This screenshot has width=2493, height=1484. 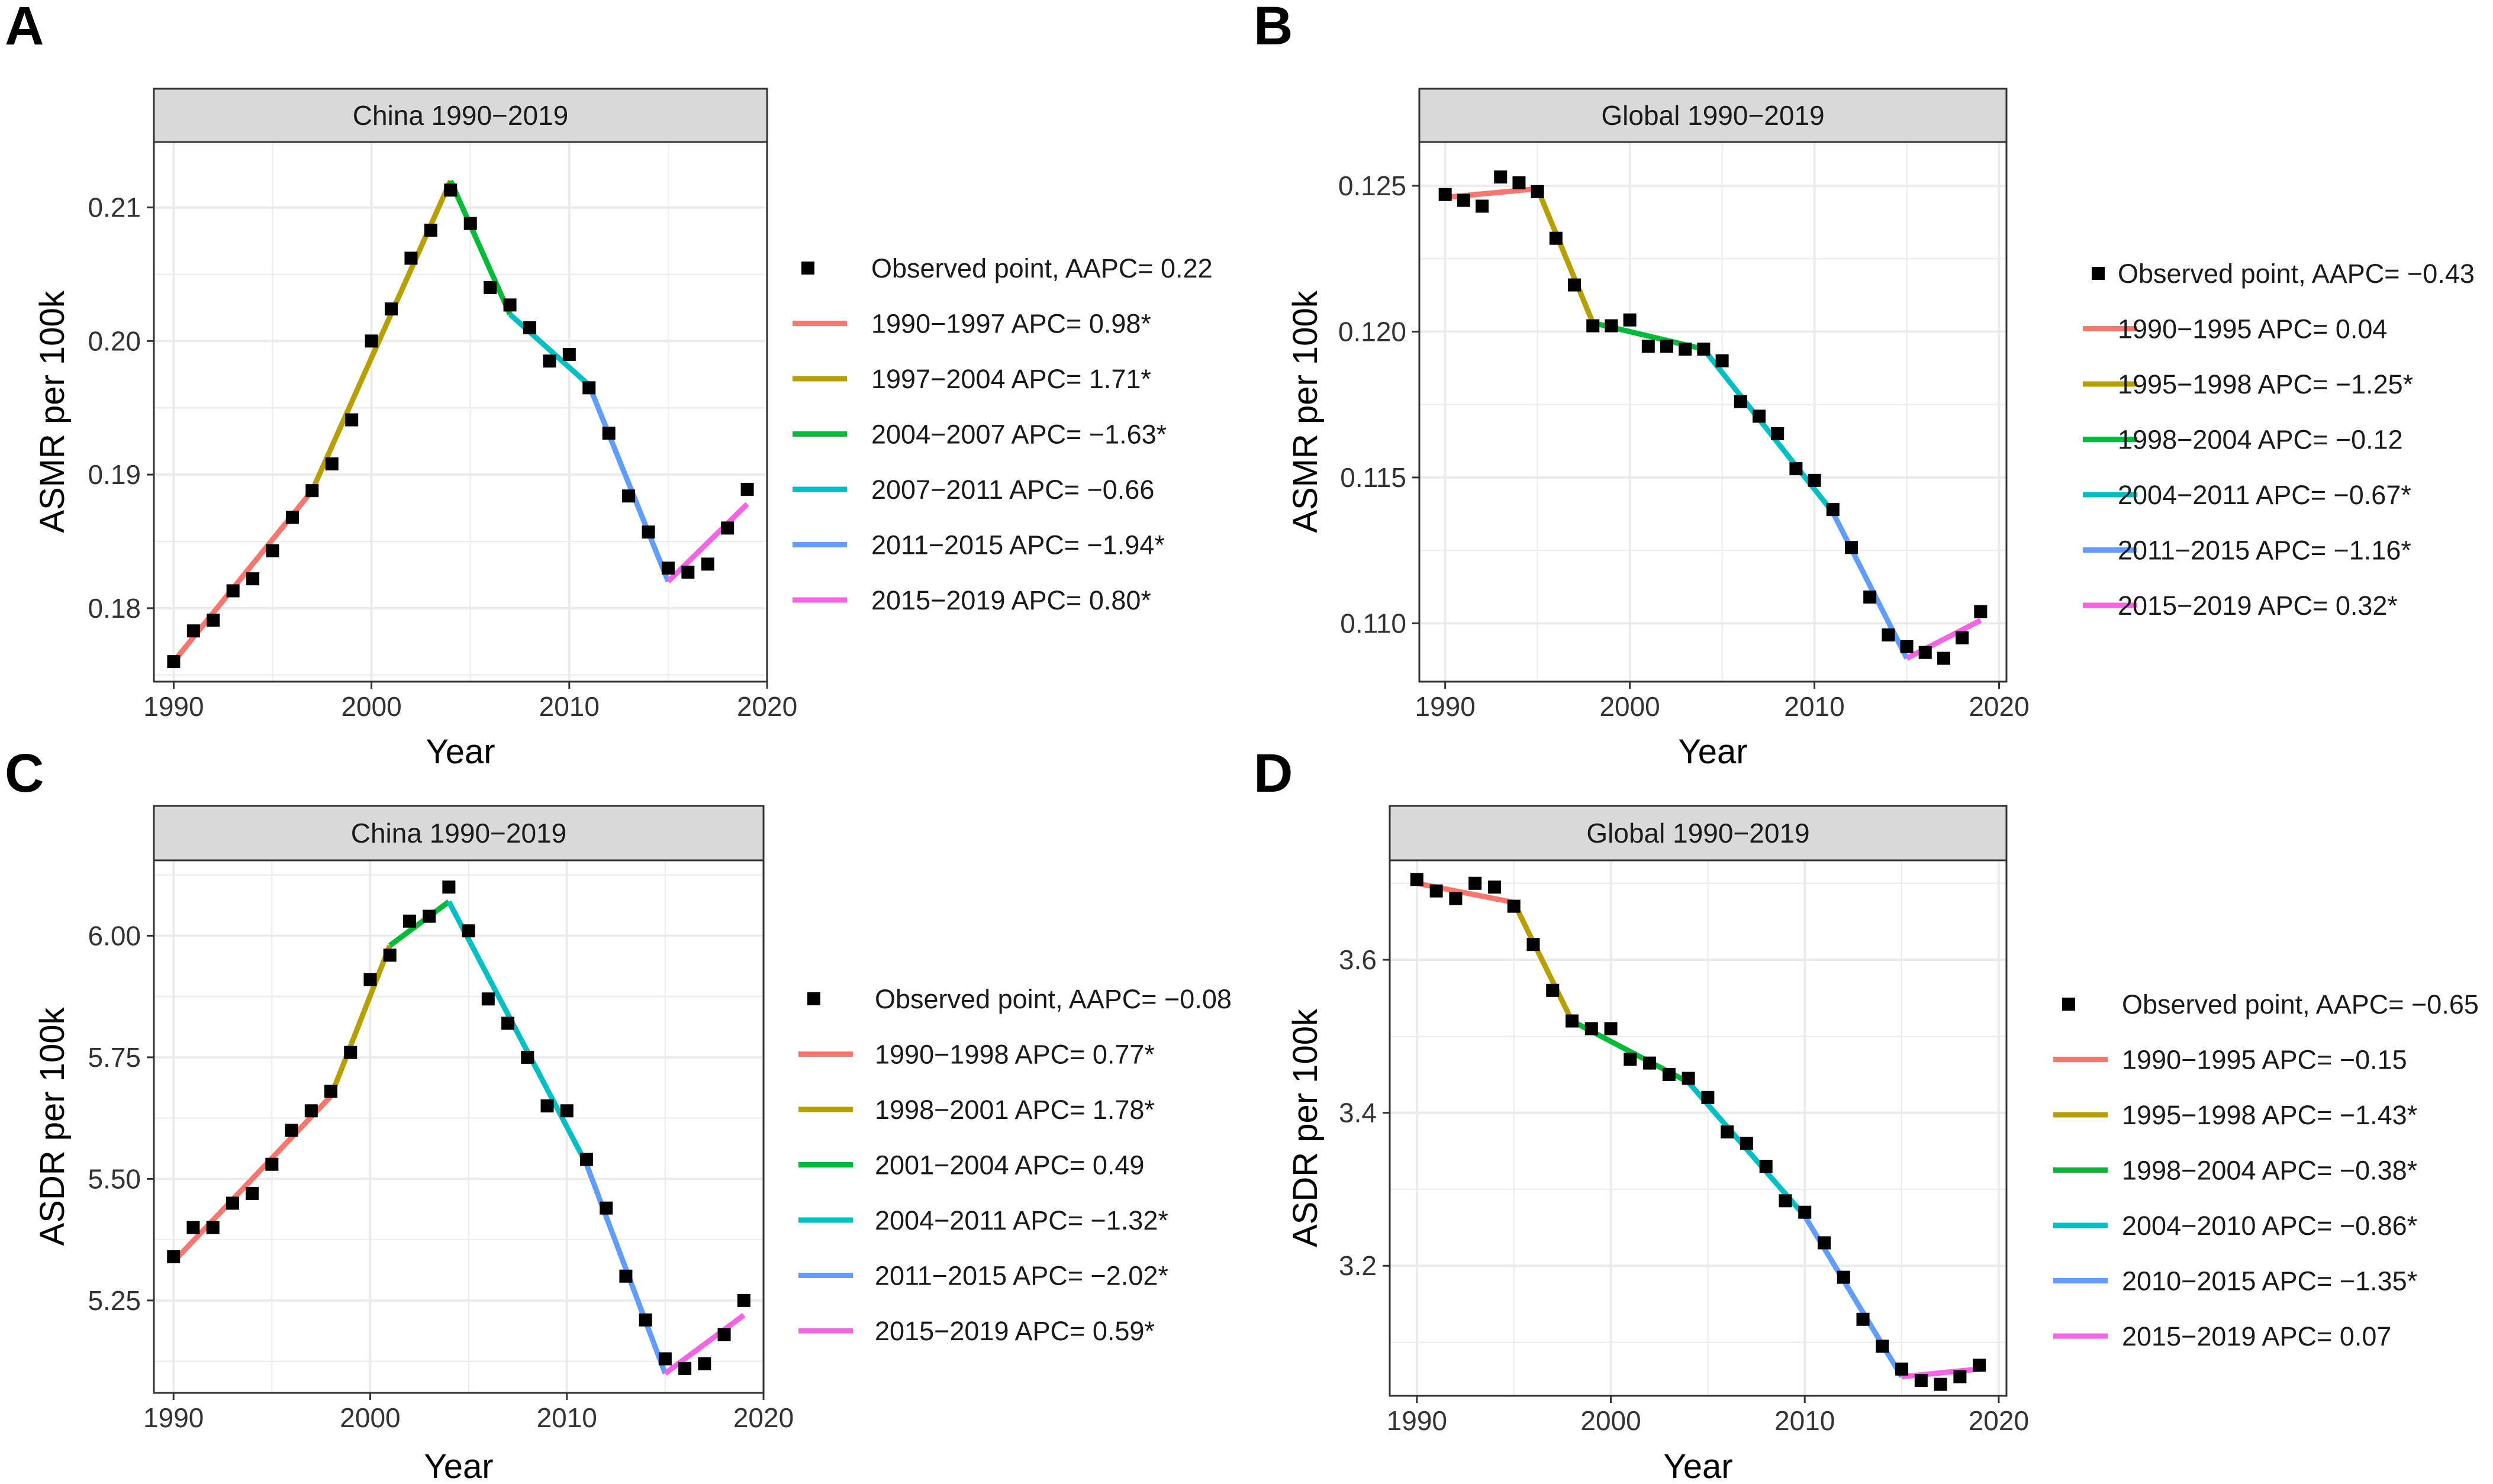 What do you see at coordinates (1042, 268) in the screenshot?
I see `legend-label-observed: Observed point, AAPC= 0.22` at bounding box center [1042, 268].